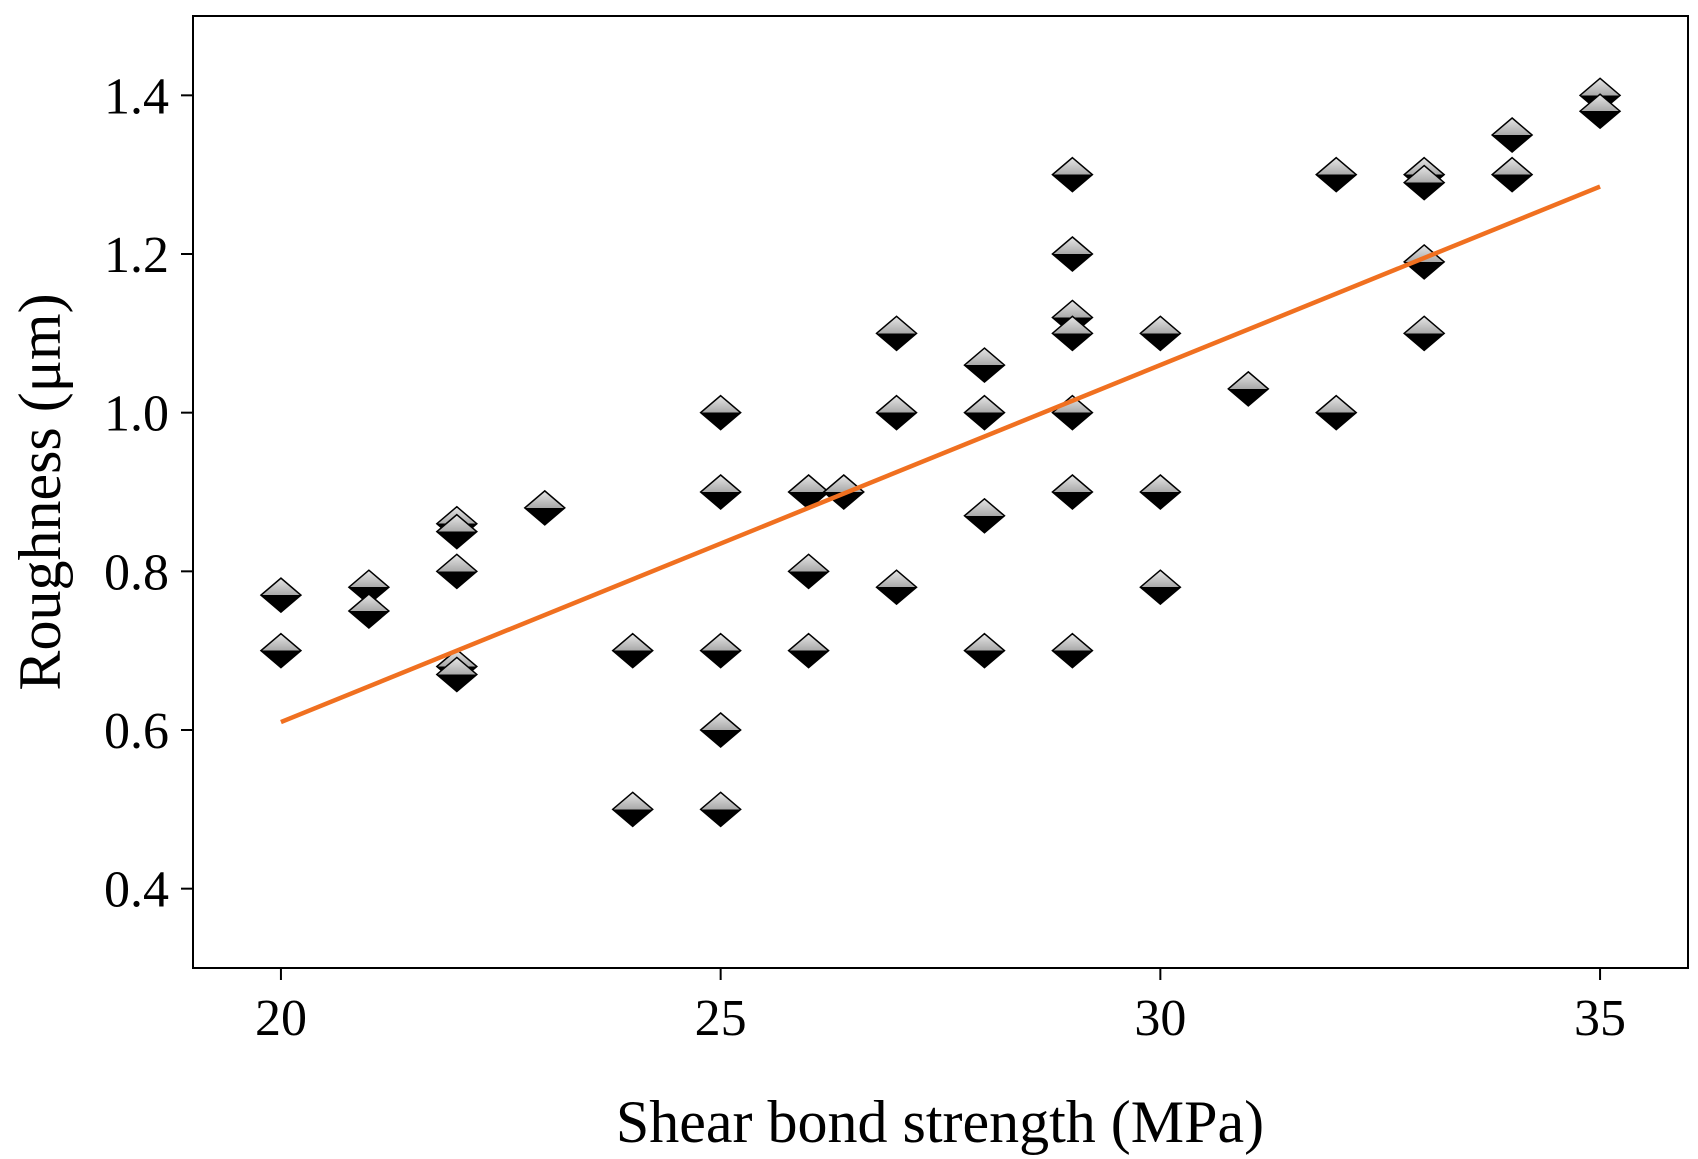 The height and width of the screenshot is (1159, 1698). Describe the element at coordinates (40, 491) in the screenshot. I see `y-axis-title: Roughness (μm)` at that location.